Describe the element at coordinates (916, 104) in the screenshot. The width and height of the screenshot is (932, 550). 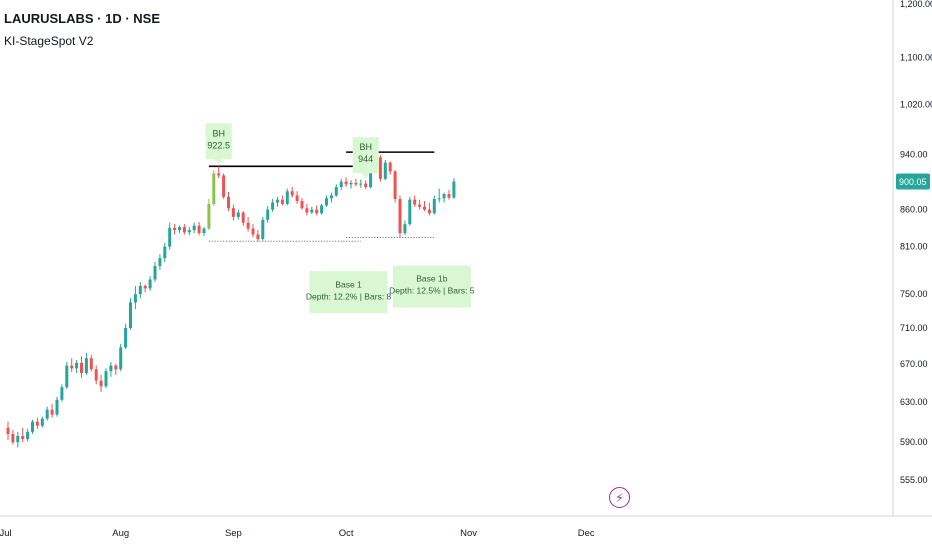
I see `price-tick: 1,020.00` at that location.